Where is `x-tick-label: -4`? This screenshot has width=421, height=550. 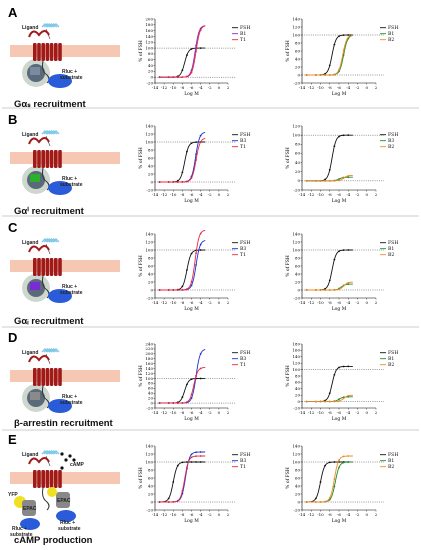
x-tick-label: -4 is located at coordinates (201, 514).